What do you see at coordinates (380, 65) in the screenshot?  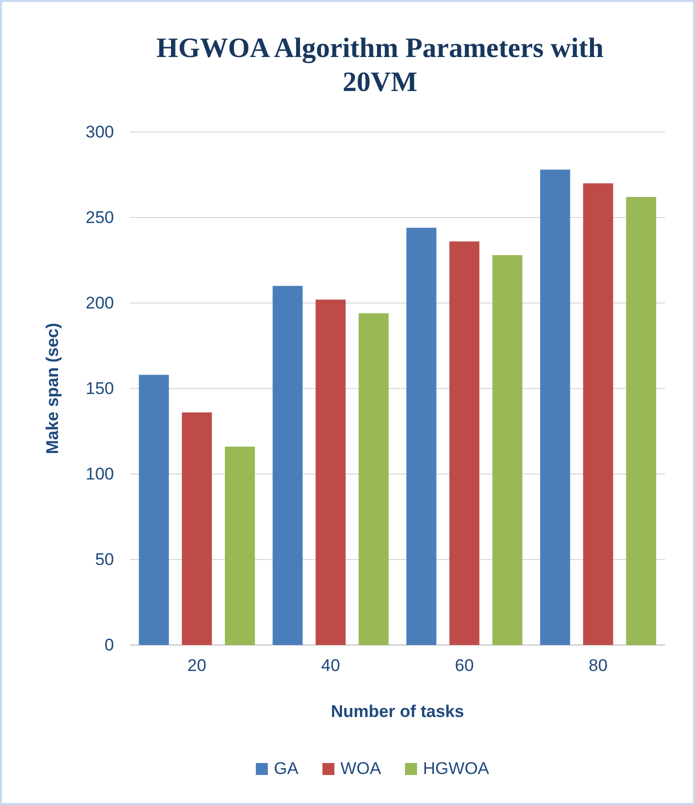 I see `chart-title: HGWOA Algorithm Parameters with 20VM` at bounding box center [380, 65].